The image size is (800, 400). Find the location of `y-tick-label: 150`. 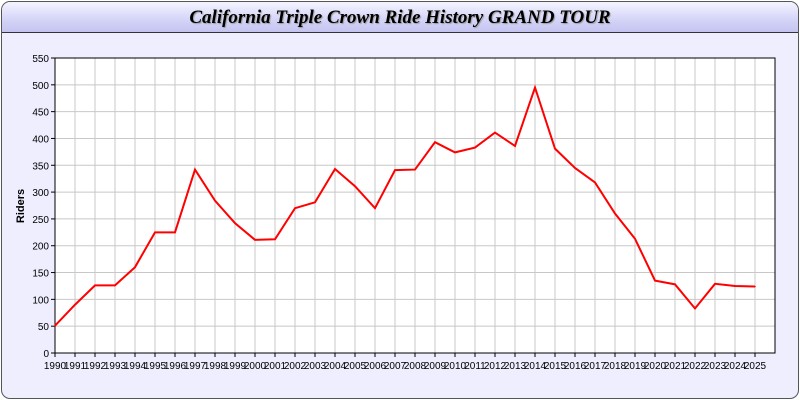

y-tick-label: 150 is located at coordinates (40, 274).